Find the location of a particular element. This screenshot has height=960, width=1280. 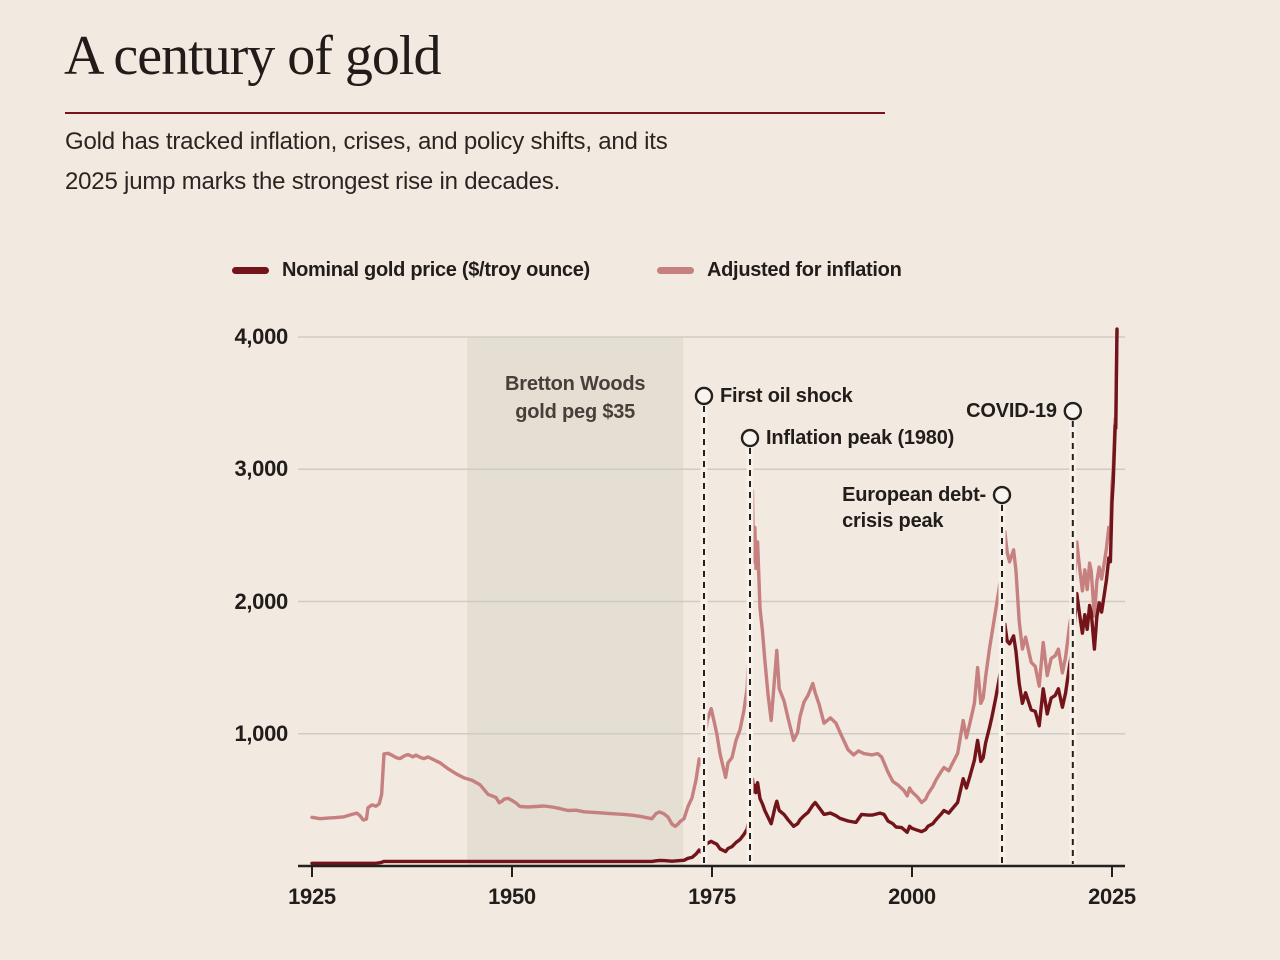

european-debt-crisis-peak-label-line: crisis peak is located at coordinates (893, 521).